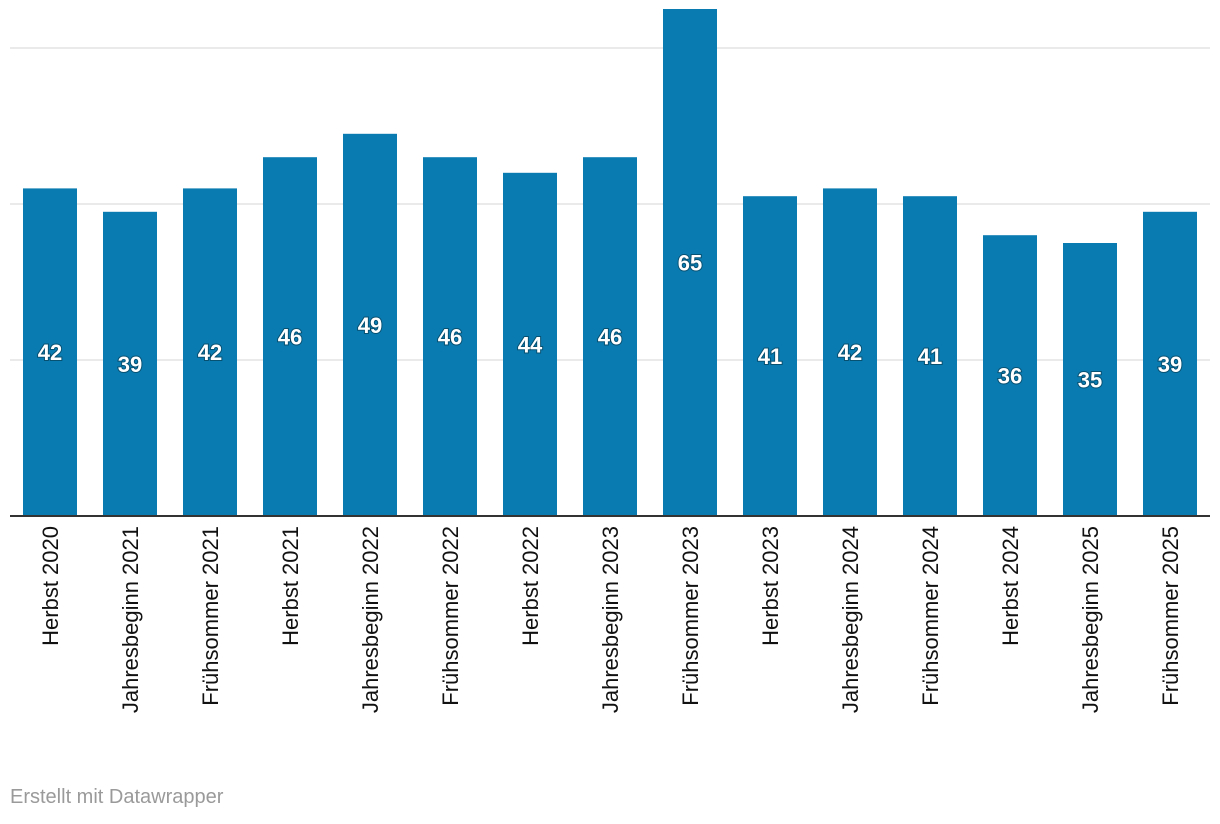  What do you see at coordinates (1170, 616) in the screenshot?
I see `x-tick-label: Frühsommer 2025` at bounding box center [1170, 616].